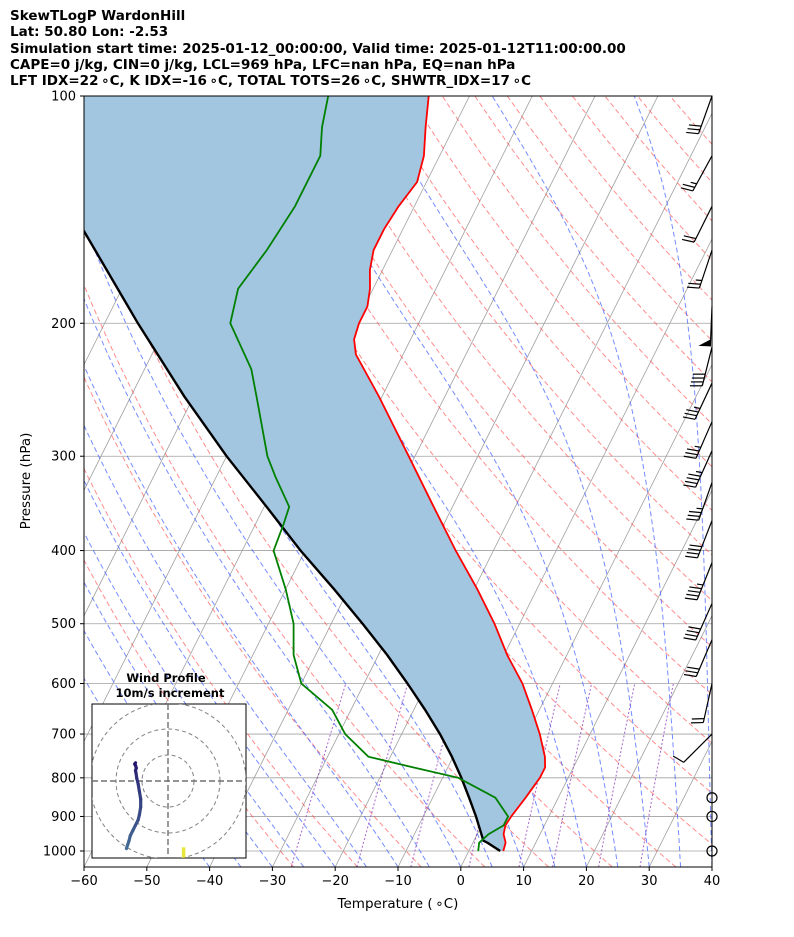  Describe the element at coordinates (221, 667) in the screenshot. I see `dry-adiabat` at that location.